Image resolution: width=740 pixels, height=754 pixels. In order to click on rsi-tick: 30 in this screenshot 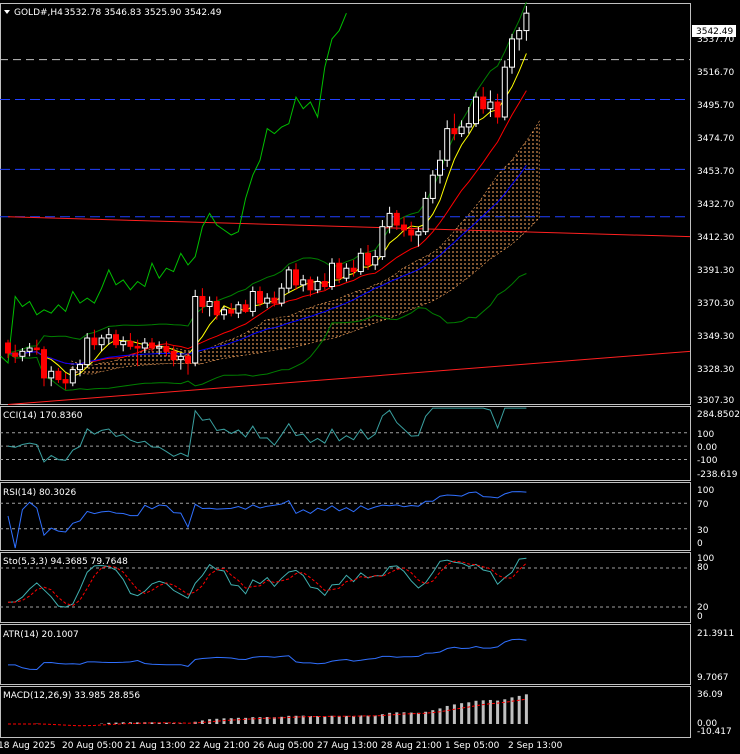, I will do `click(703, 531)`.